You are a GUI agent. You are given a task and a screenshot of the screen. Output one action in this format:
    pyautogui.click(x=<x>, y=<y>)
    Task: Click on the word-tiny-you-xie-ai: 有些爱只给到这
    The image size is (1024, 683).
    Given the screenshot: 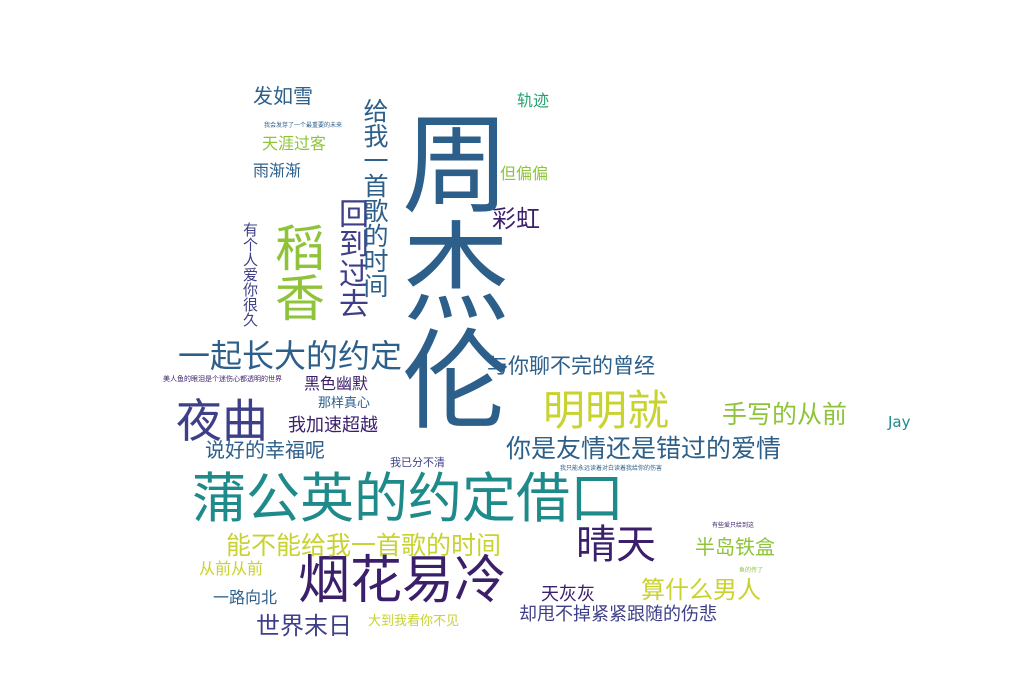 What is the action you would take?
    pyautogui.click(x=733, y=525)
    